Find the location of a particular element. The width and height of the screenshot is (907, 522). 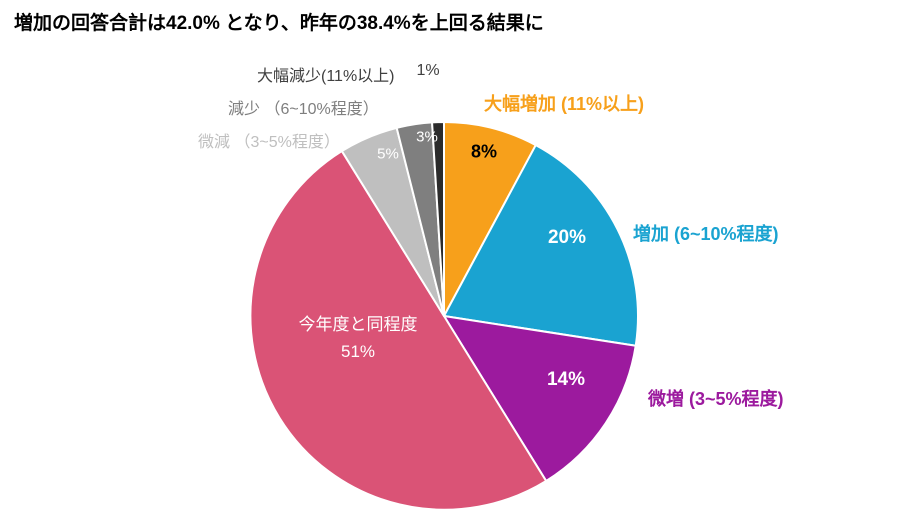

callout-large-decrease-text: 大幅減少(11%以上) is located at coordinates (326, 76).